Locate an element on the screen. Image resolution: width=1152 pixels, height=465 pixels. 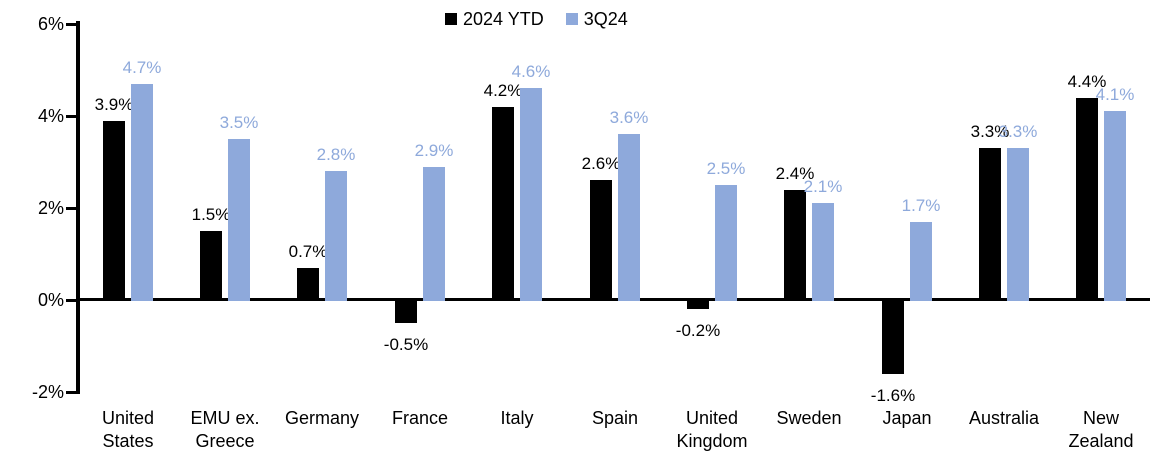
bar-value-label: 2.9% is located at coordinates (434, 150).